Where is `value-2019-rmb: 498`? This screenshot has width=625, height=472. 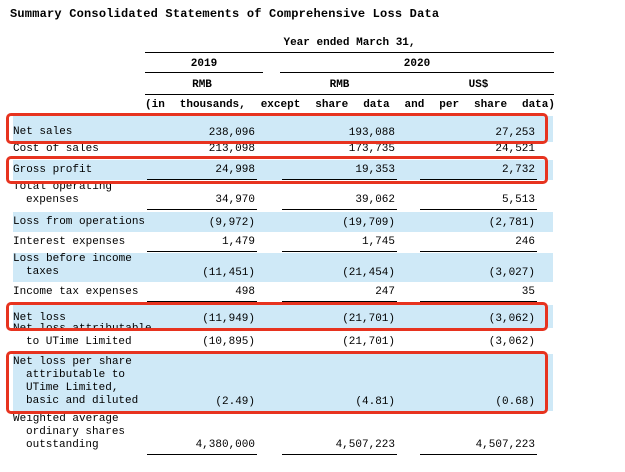 value-2019-rmb: 498 is located at coordinates (202, 294).